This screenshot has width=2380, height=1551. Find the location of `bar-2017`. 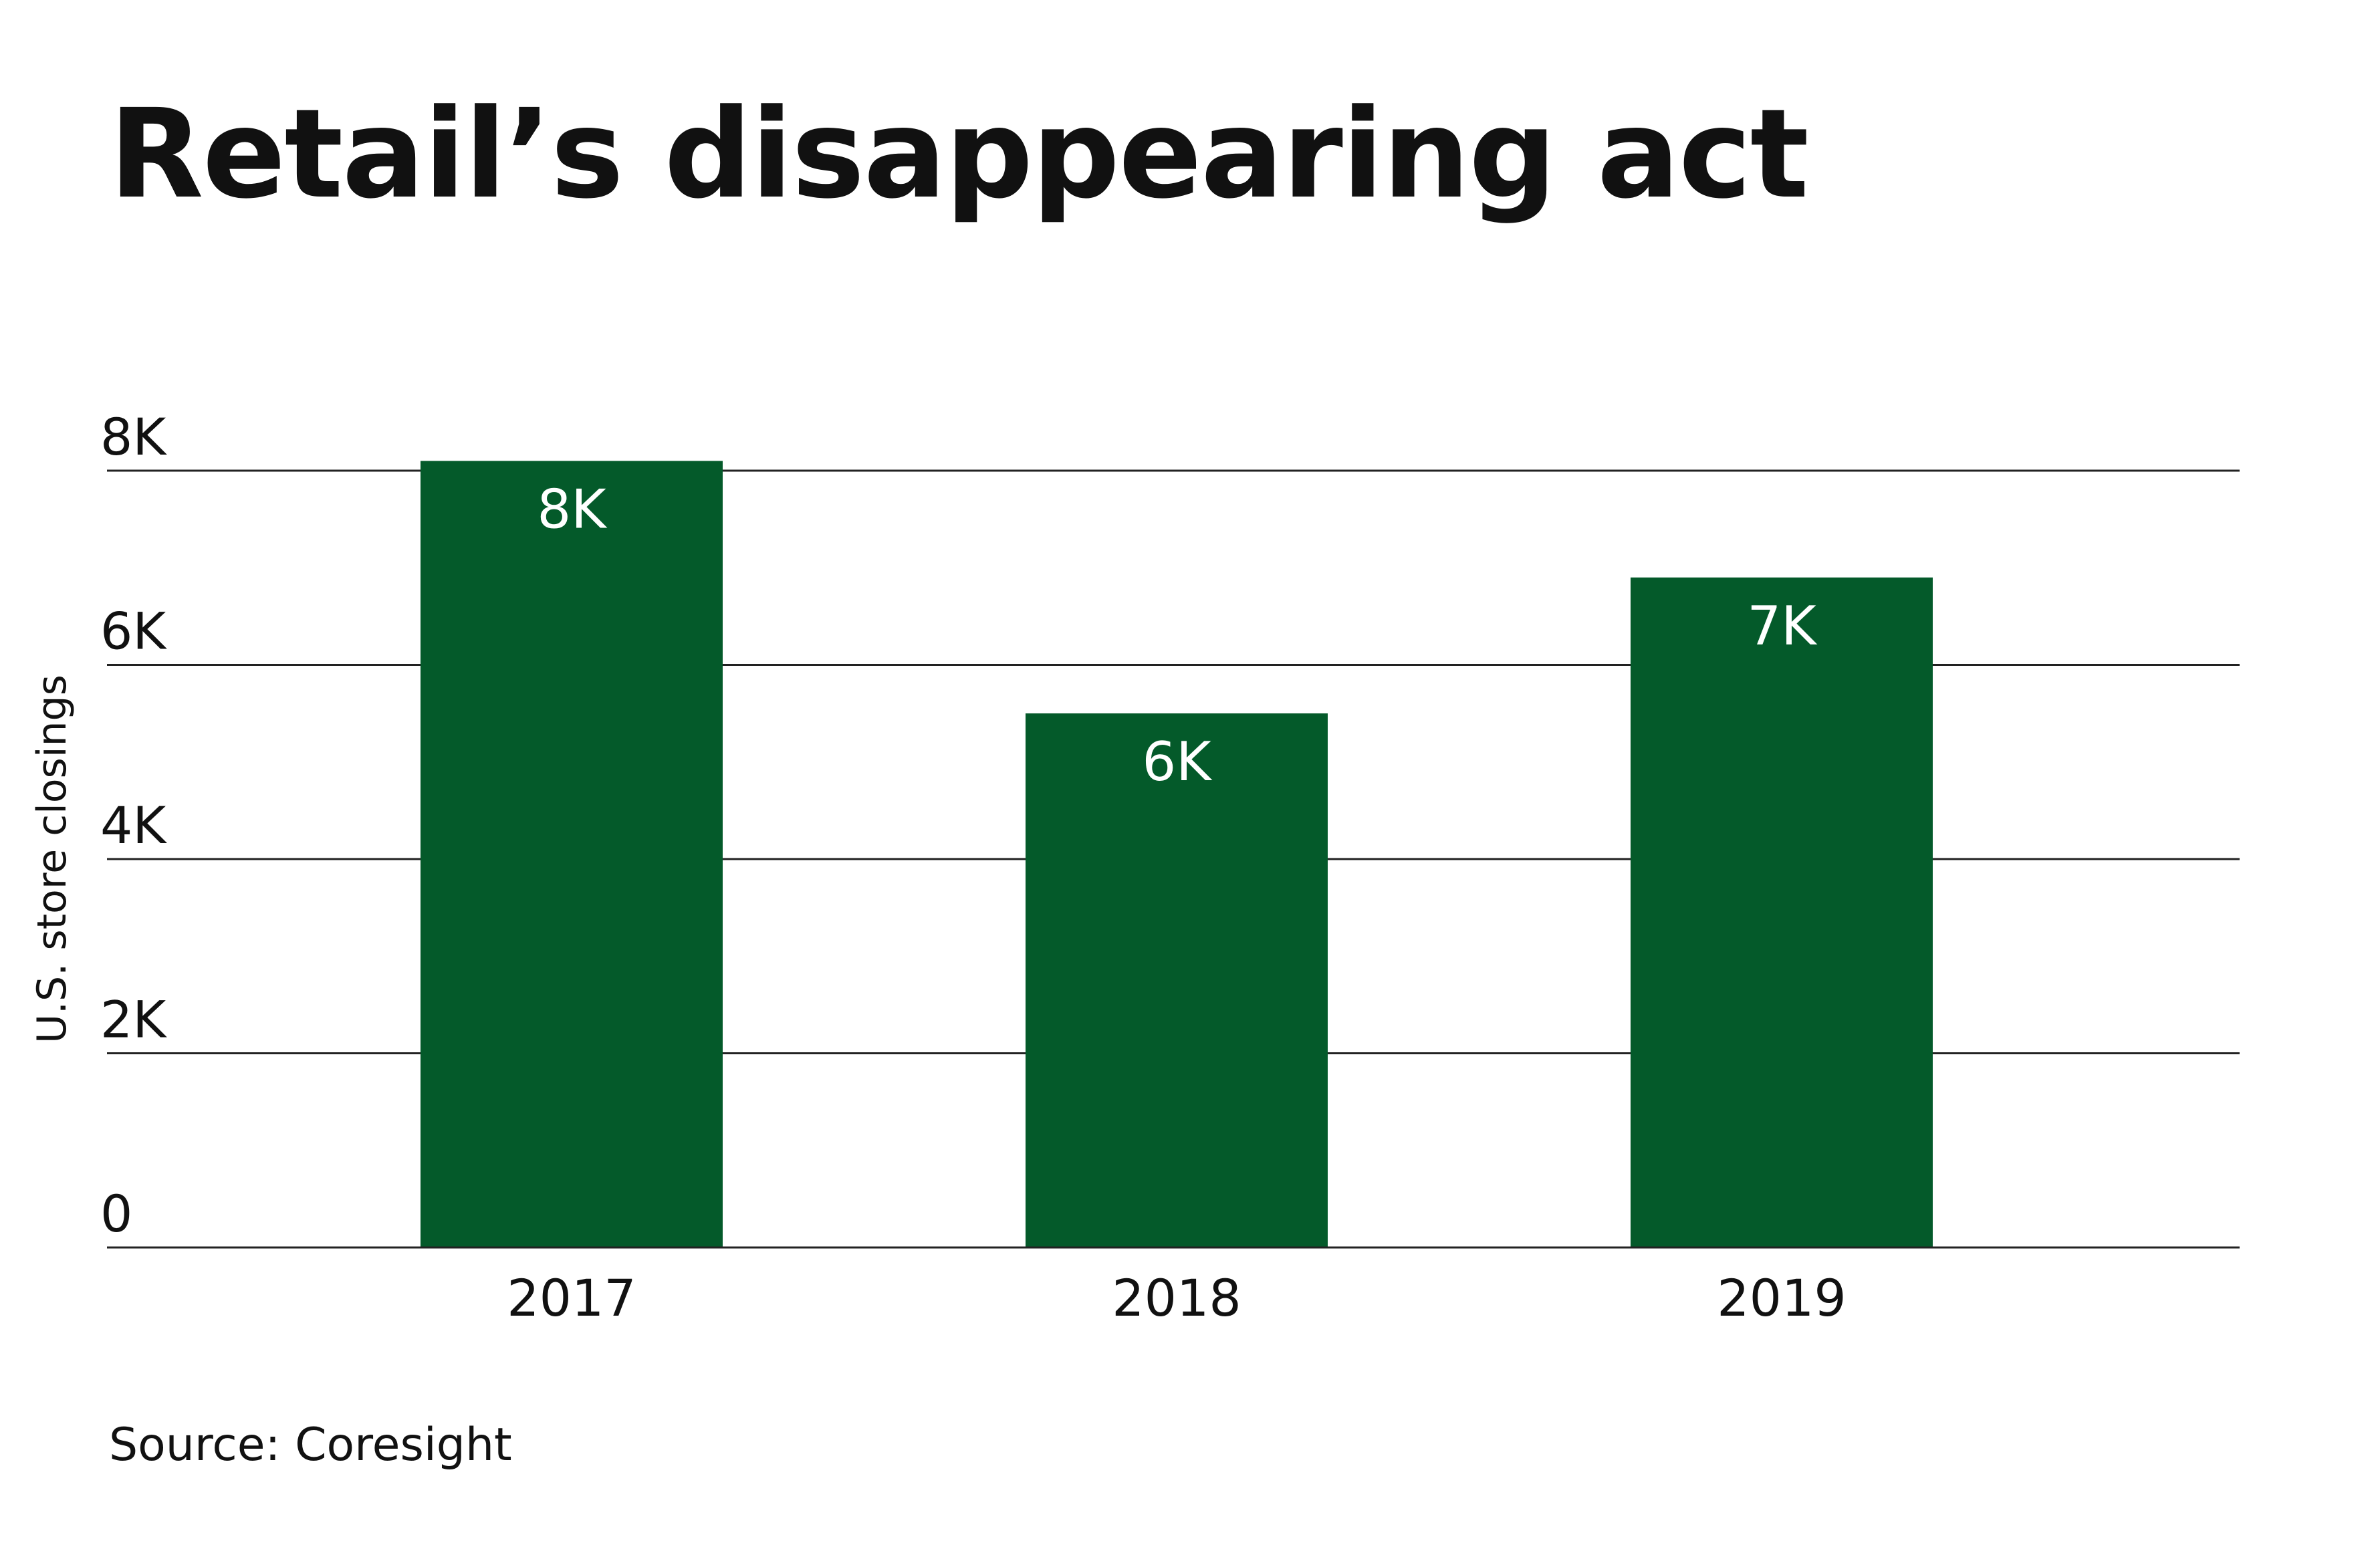

bar-2017 is located at coordinates (572, 854).